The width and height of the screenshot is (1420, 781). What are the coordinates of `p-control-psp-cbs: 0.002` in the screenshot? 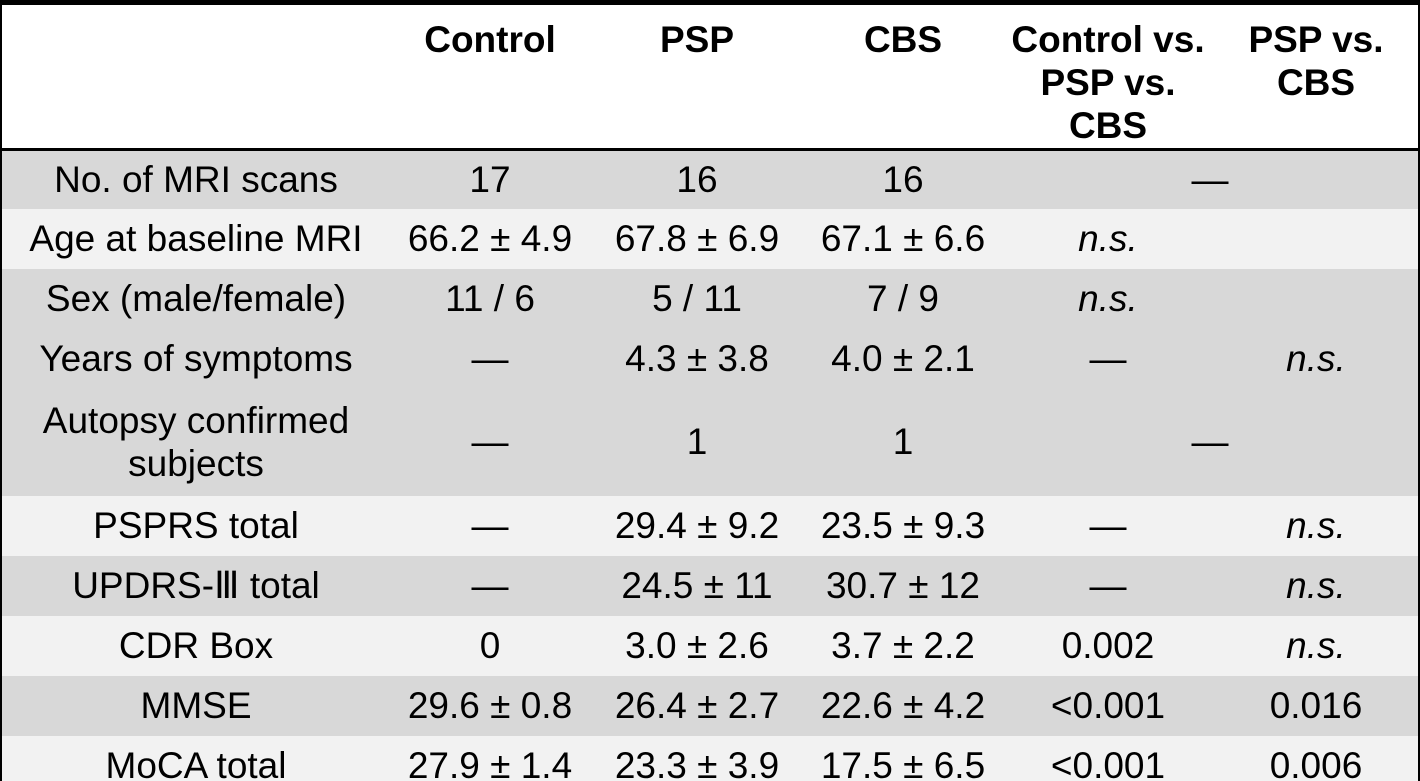 It's located at (1108, 646).